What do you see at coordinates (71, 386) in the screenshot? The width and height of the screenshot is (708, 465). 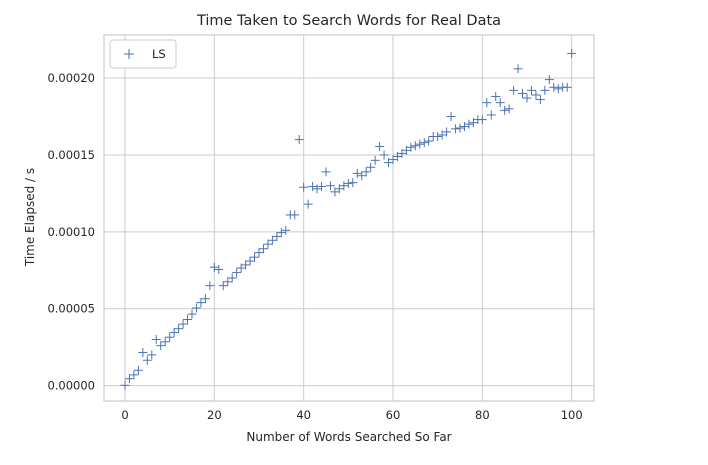 I see `y-tick-label: 0.00000` at bounding box center [71, 386].